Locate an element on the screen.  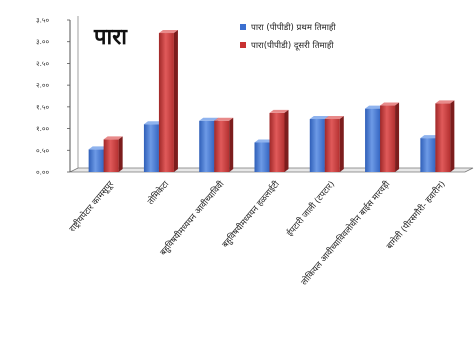
y-tick-label: २.५० is located at coordinates (43, 64).